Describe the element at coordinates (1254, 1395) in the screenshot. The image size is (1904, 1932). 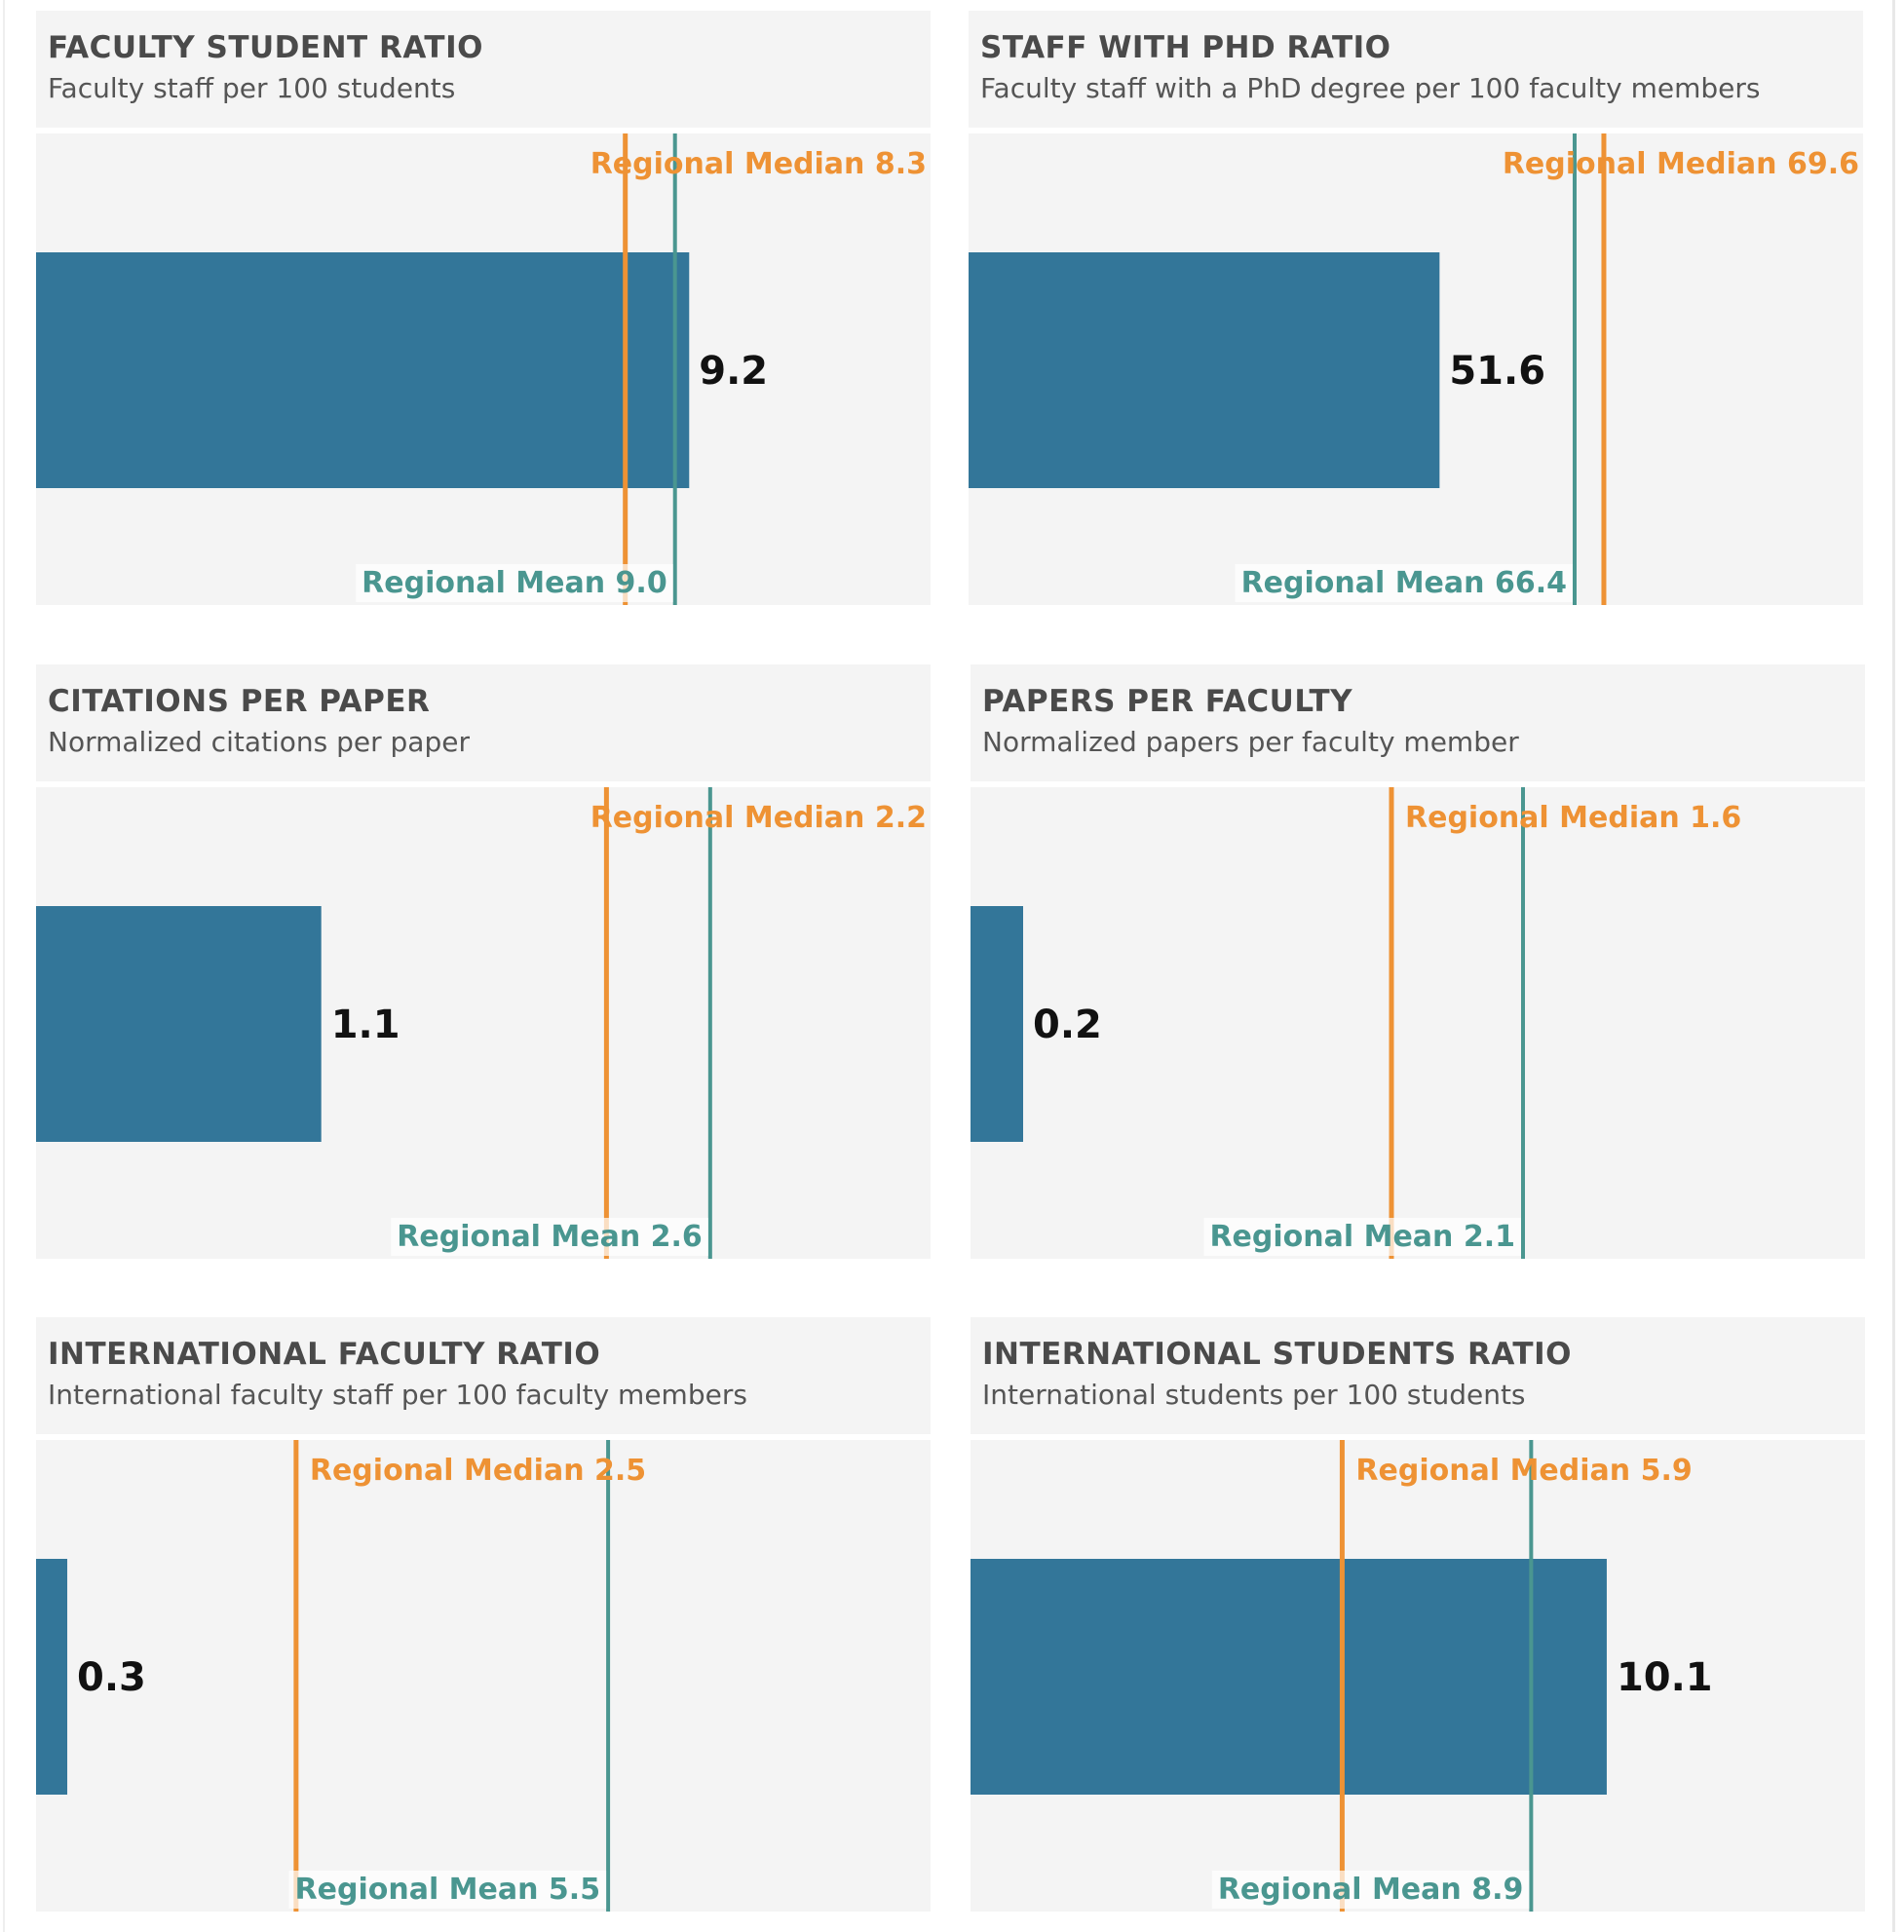
I see `chart-subtitle: International students per 100 students` at that location.